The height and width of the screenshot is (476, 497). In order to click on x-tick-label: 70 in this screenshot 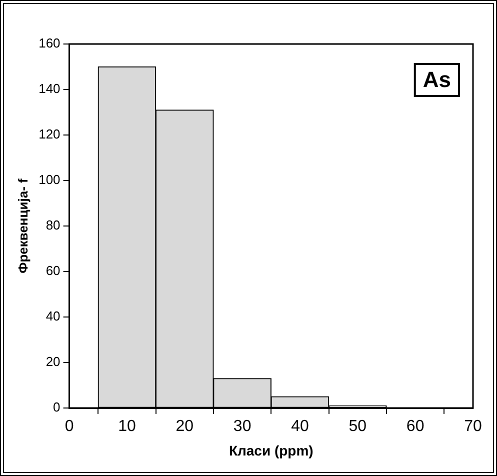, I will do `click(473, 427)`.